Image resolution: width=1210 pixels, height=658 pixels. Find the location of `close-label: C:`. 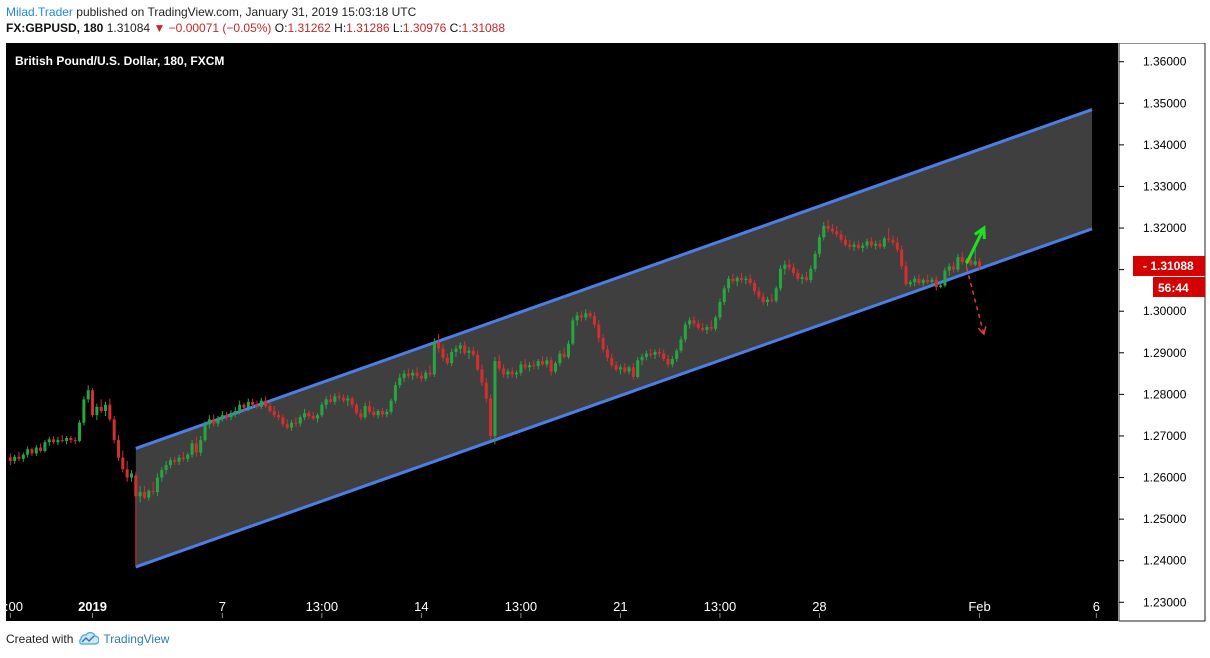

close-label: C: is located at coordinates (455, 28).